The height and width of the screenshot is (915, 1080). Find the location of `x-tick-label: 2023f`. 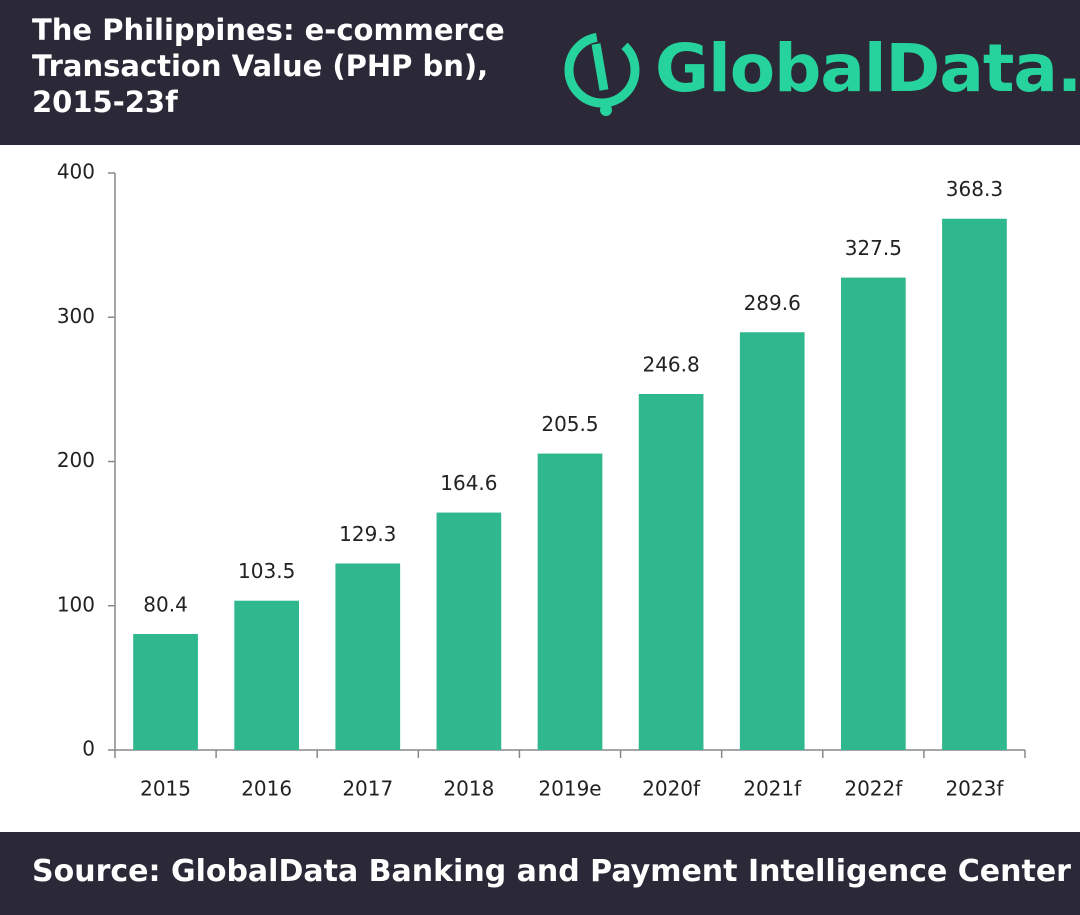

x-tick-label: 2023f is located at coordinates (974, 789).